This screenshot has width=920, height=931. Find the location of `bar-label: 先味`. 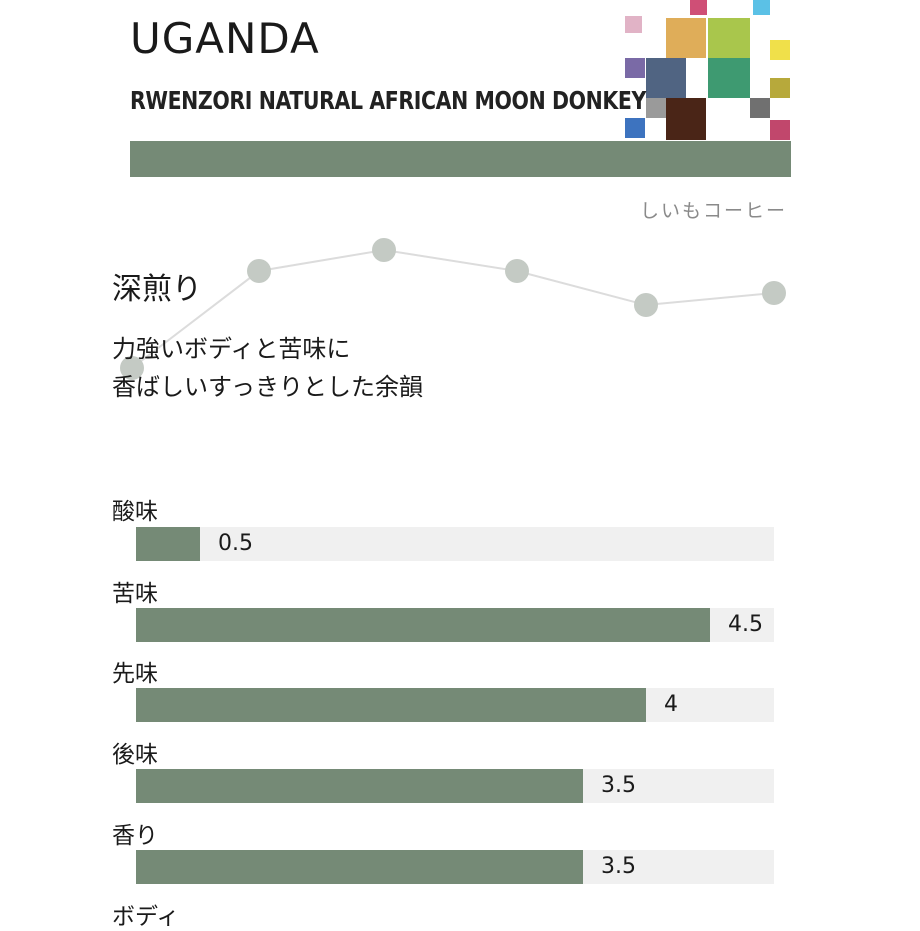

bar-label: 先味 is located at coordinates (135, 674).